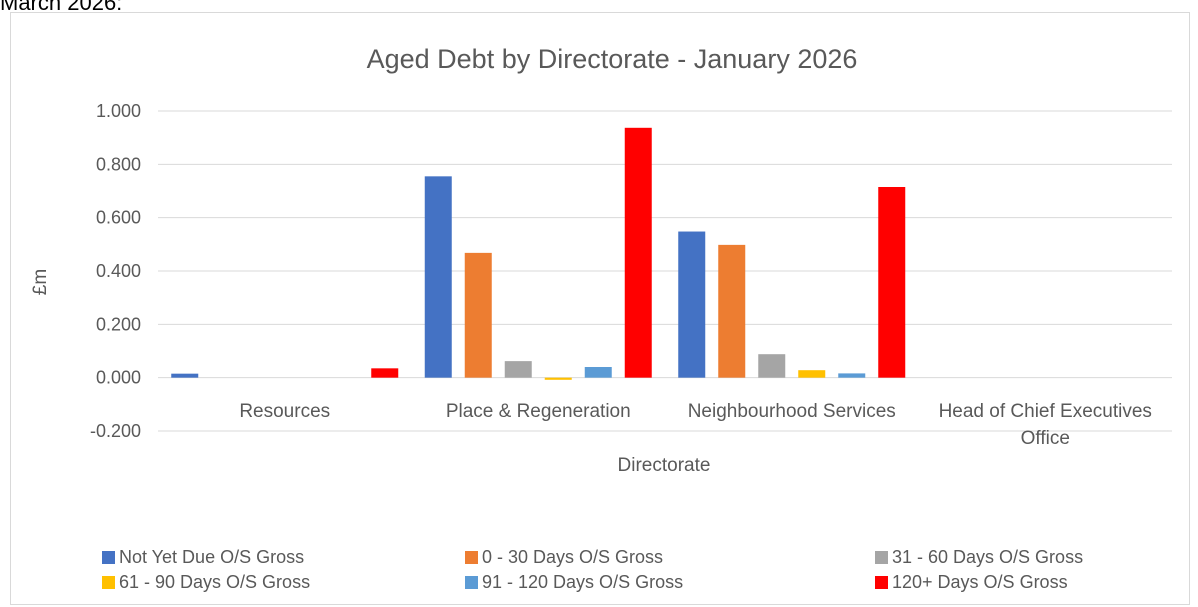 Image resolution: width=1198 pixels, height=607 pixels. What do you see at coordinates (118, 111) in the screenshot?
I see `y-tick-label: 1.000` at bounding box center [118, 111].